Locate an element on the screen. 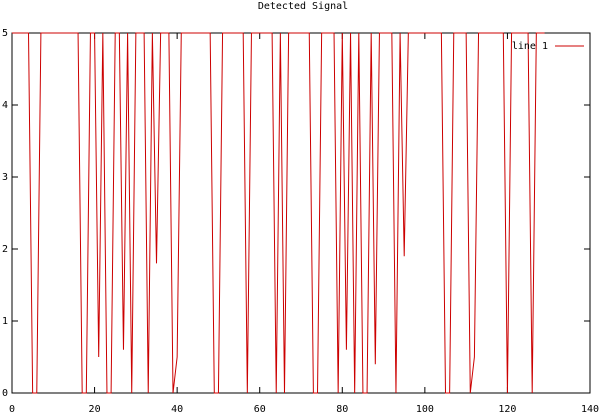 The height and width of the screenshot is (417, 606). y-tick-label: 0 is located at coordinates (5, 393).